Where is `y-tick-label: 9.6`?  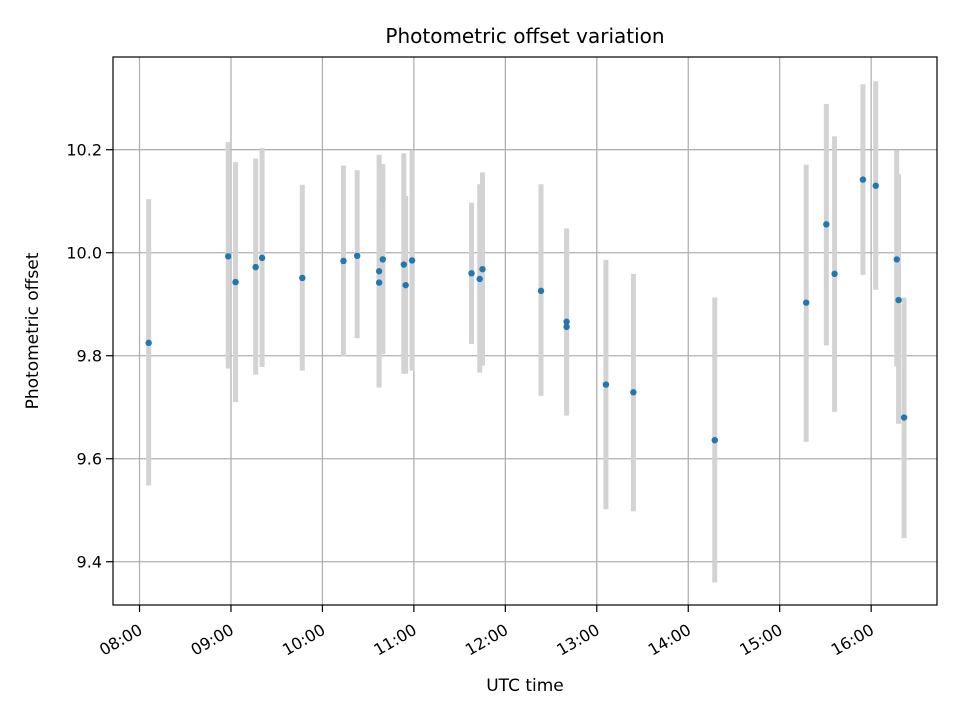 y-tick-label: 9.6 is located at coordinates (89, 459).